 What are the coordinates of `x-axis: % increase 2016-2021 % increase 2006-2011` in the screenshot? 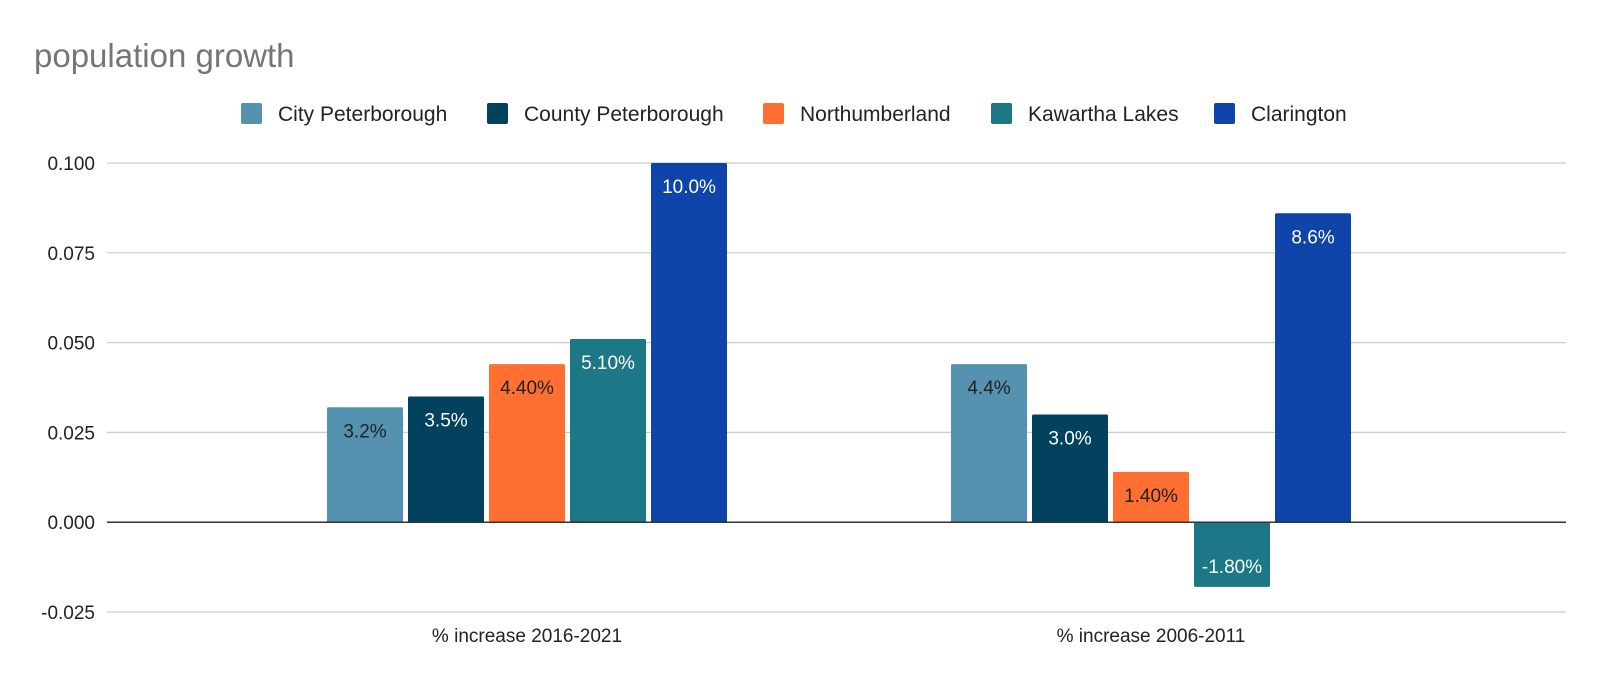 It's located at (838, 636).